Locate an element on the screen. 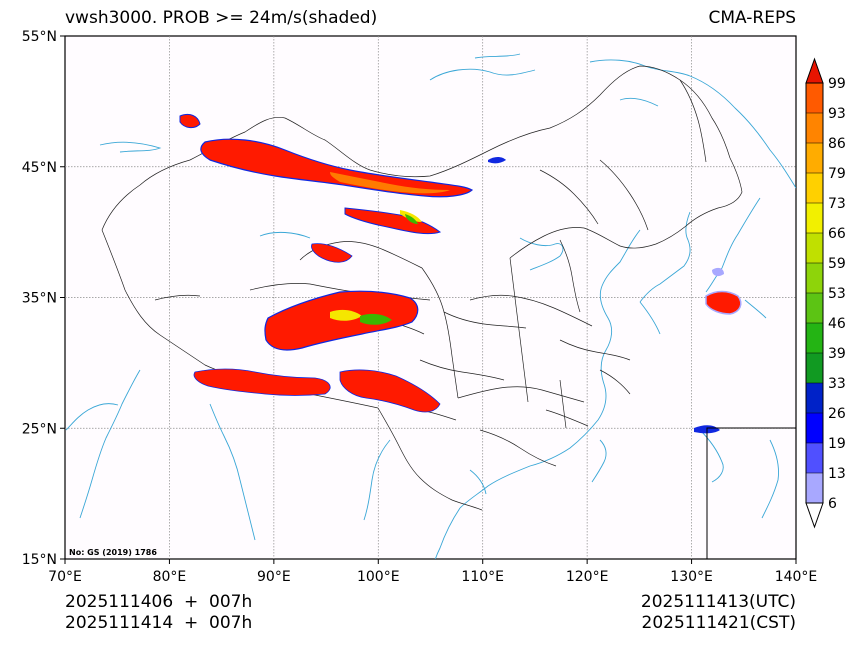 This screenshot has height=647, width=860. footer-valid-time: 2025111413(UTC) 2025111421(CST) is located at coordinates (718, 613).